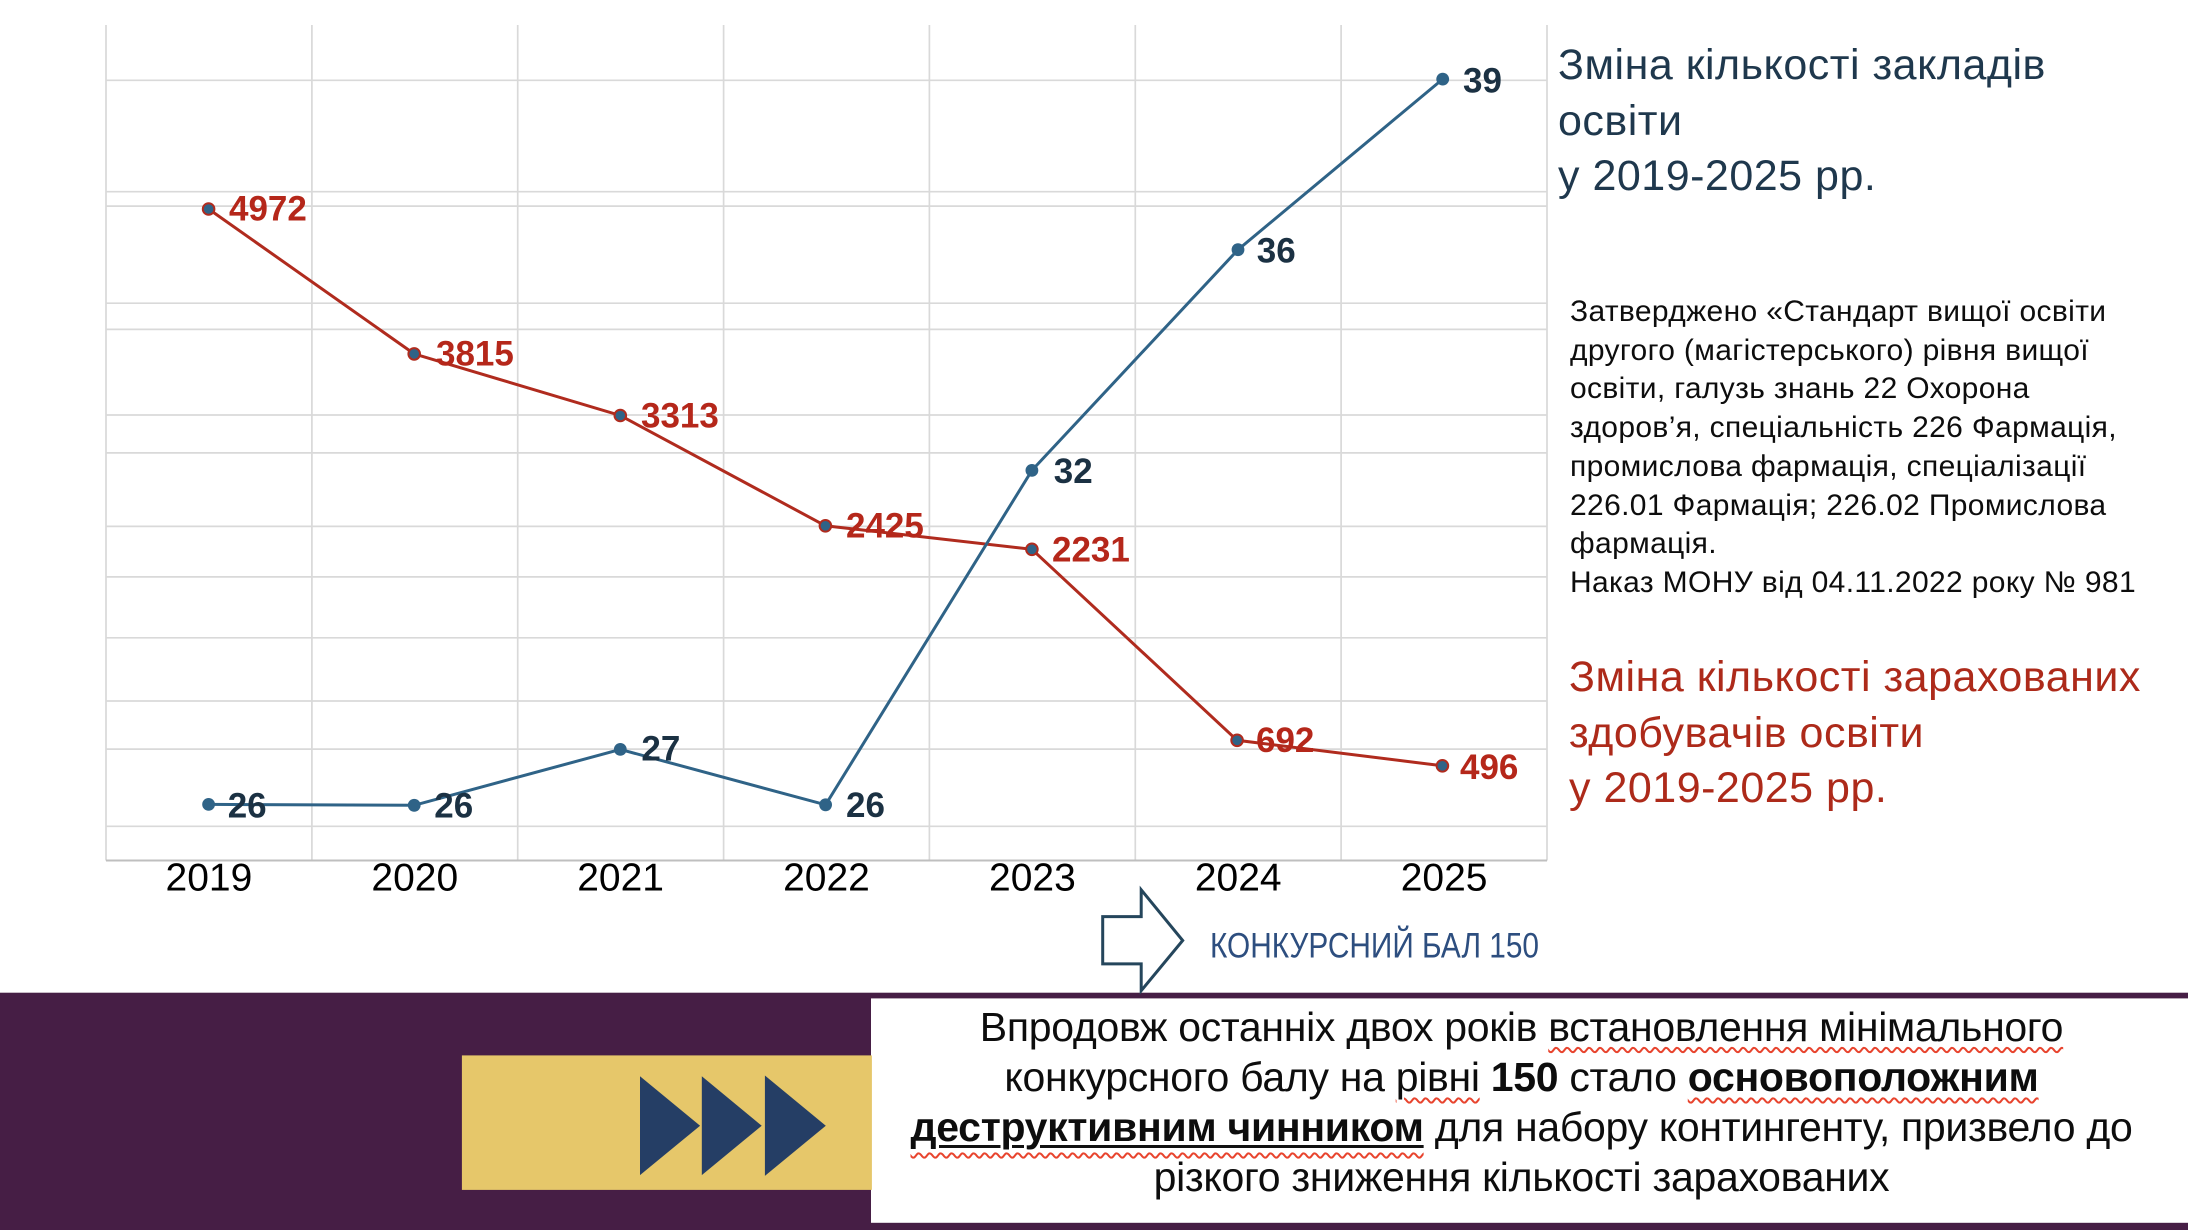  I want to click on svg-text: КОНКУРСНИЙ БАЛ 150, so click(1374, 946).